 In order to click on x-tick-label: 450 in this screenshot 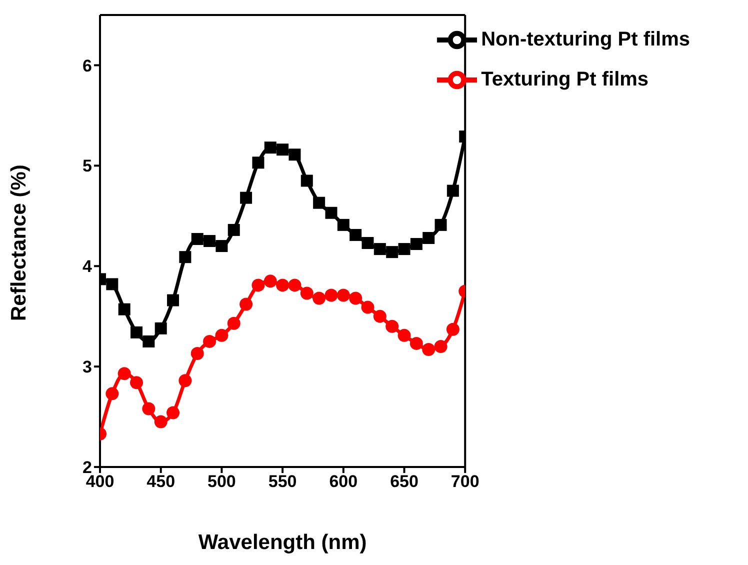, I will do `click(161, 482)`.